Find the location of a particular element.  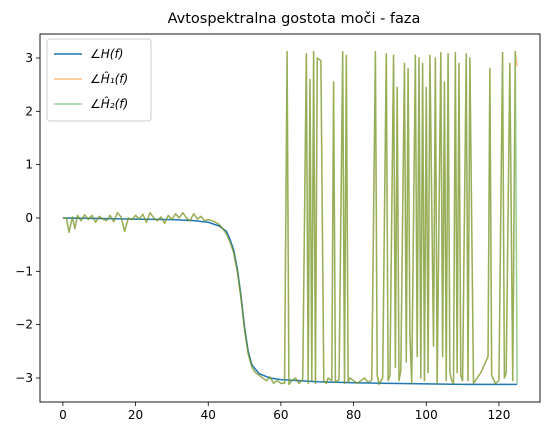

chart-title: Avtospektralna gostota moči - faza is located at coordinates (294, 19).